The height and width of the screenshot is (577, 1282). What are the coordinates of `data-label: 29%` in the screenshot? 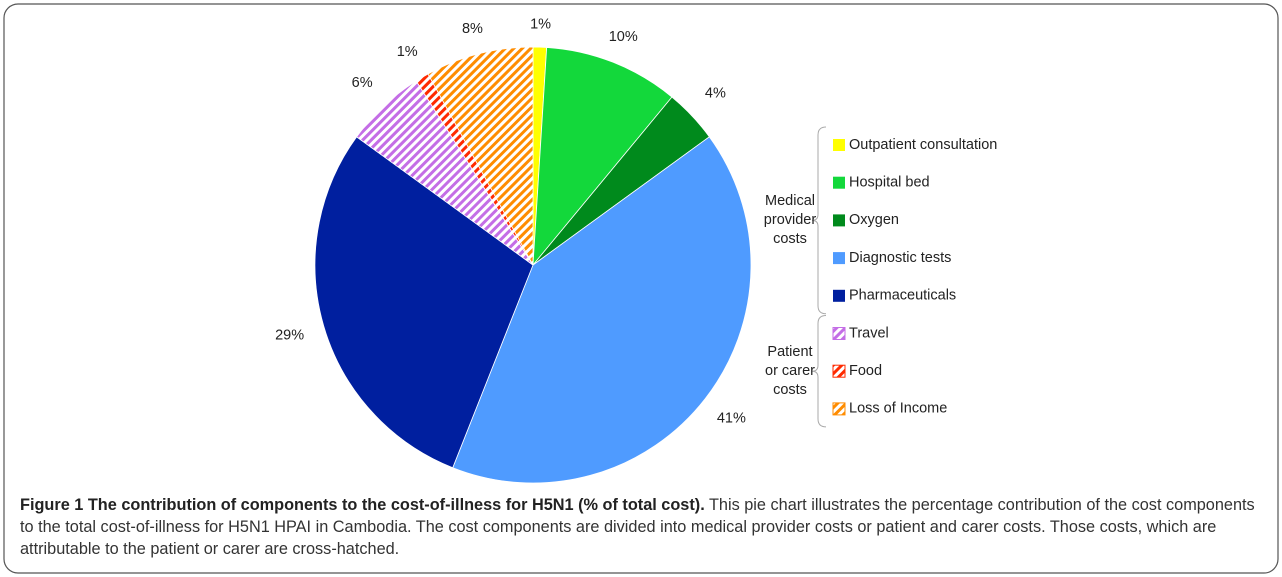 It's located at (289, 336).